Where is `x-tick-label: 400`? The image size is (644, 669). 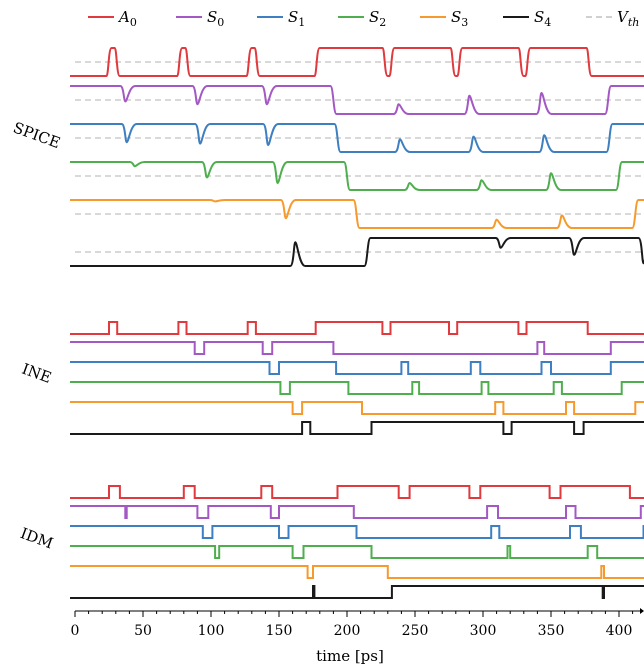
x-tick-label: 400 is located at coordinates (619, 631).